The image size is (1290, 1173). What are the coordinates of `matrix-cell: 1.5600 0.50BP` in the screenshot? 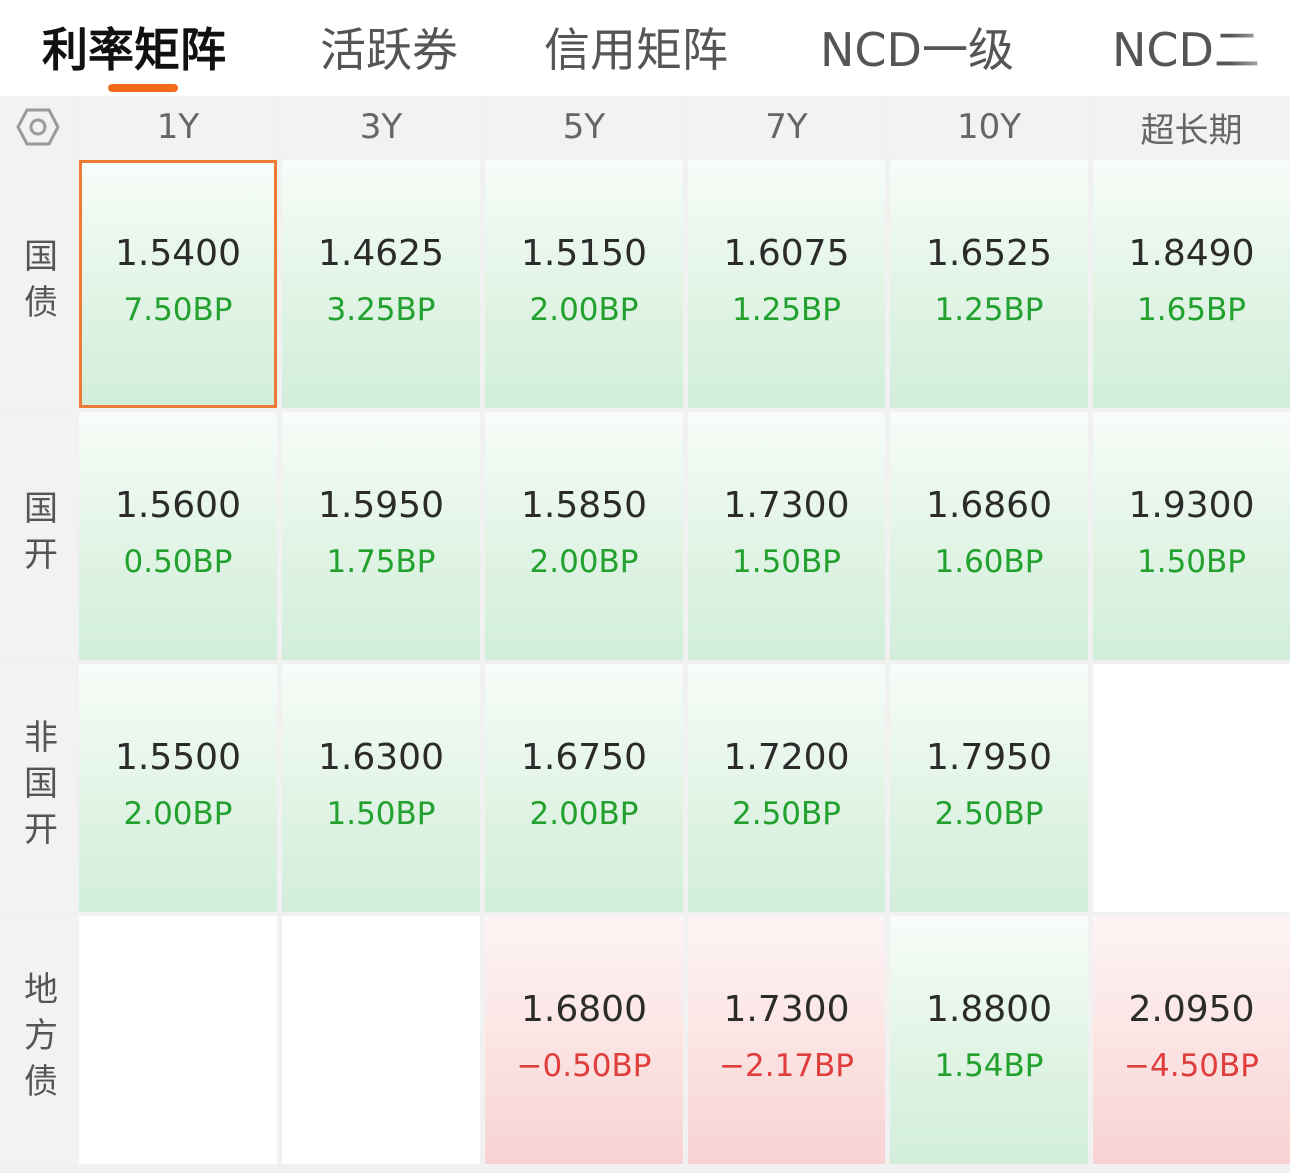 It's located at (178, 536).